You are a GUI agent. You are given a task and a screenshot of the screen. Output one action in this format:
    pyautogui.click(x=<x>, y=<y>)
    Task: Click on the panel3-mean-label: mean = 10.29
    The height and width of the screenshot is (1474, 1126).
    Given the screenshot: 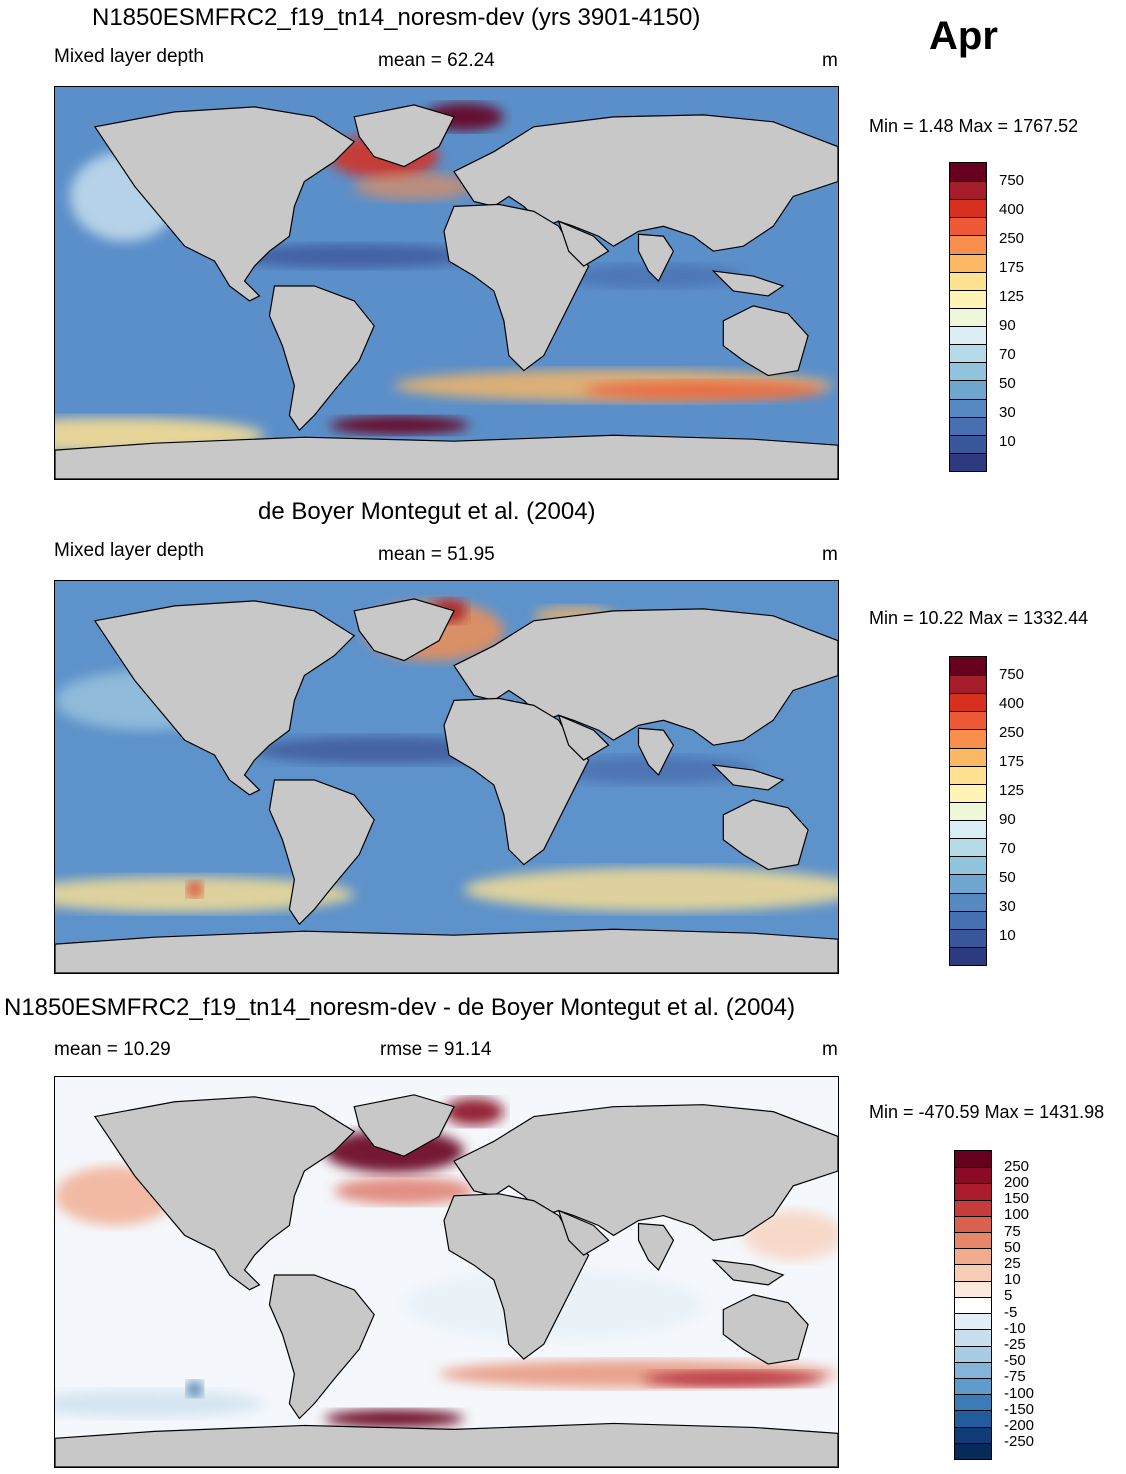 What is the action you would take?
    pyautogui.click(x=112, y=1049)
    